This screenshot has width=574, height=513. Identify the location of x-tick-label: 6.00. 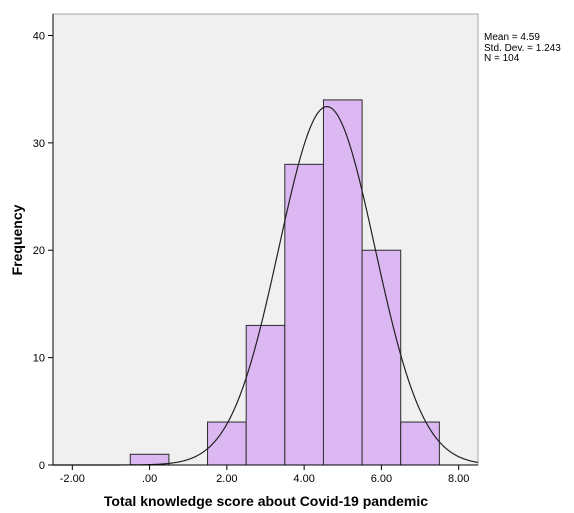
(381, 479).